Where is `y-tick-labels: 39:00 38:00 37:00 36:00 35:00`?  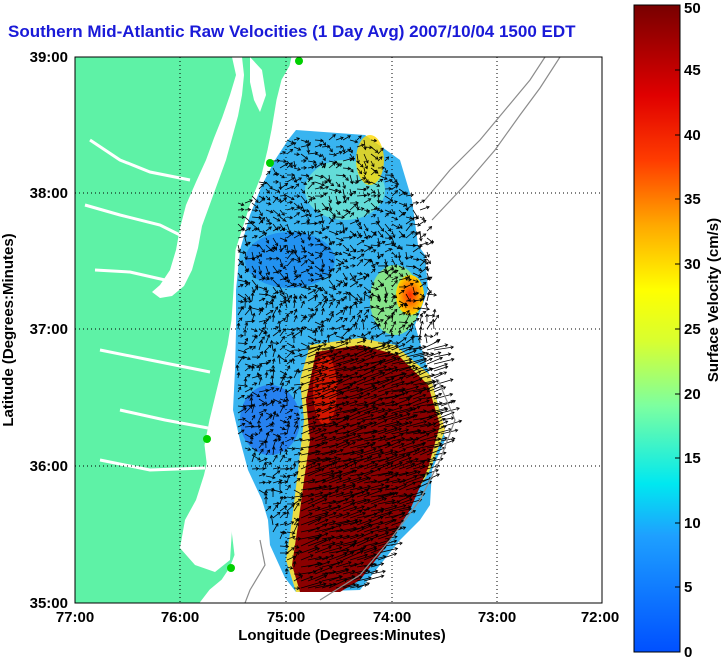 y-tick-labels: 39:00 38:00 37:00 36:00 35:00 is located at coordinates (49, 330).